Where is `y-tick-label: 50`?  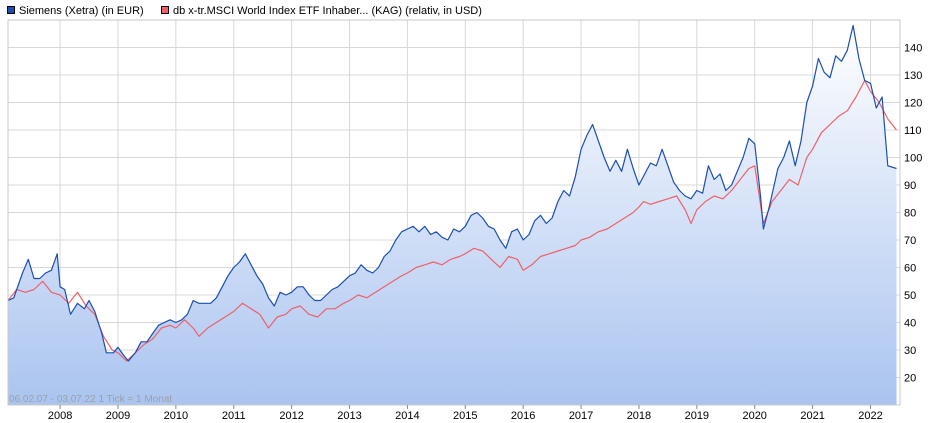 y-tick-label: 50 is located at coordinates (910, 296).